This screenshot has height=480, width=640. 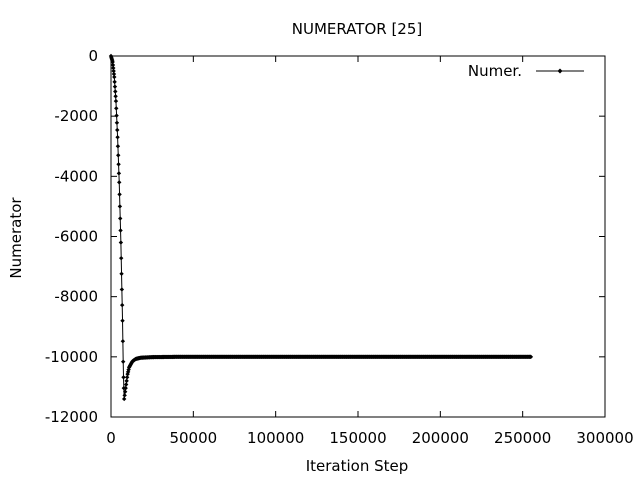 I want to click on x-axis-label: Iteration Step, so click(x=357, y=466).